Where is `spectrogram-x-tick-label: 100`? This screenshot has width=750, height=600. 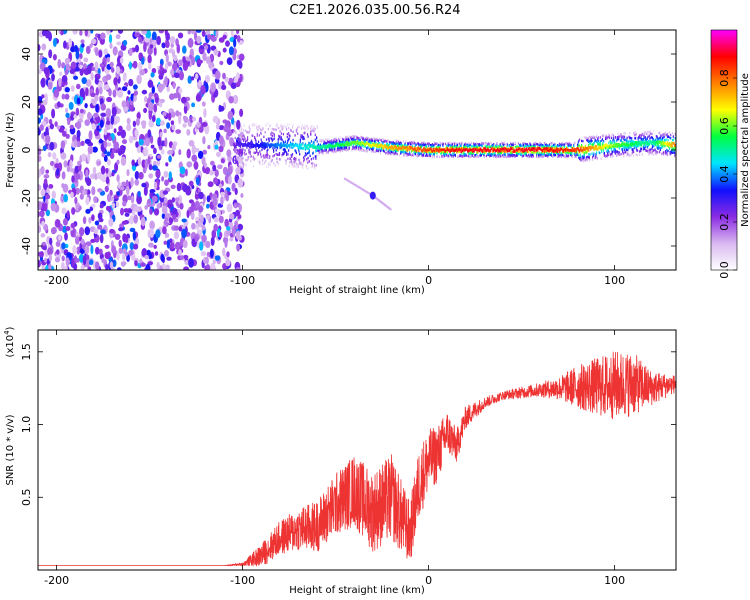
spectrogram-x-tick-label: 100 is located at coordinates (614, 280).